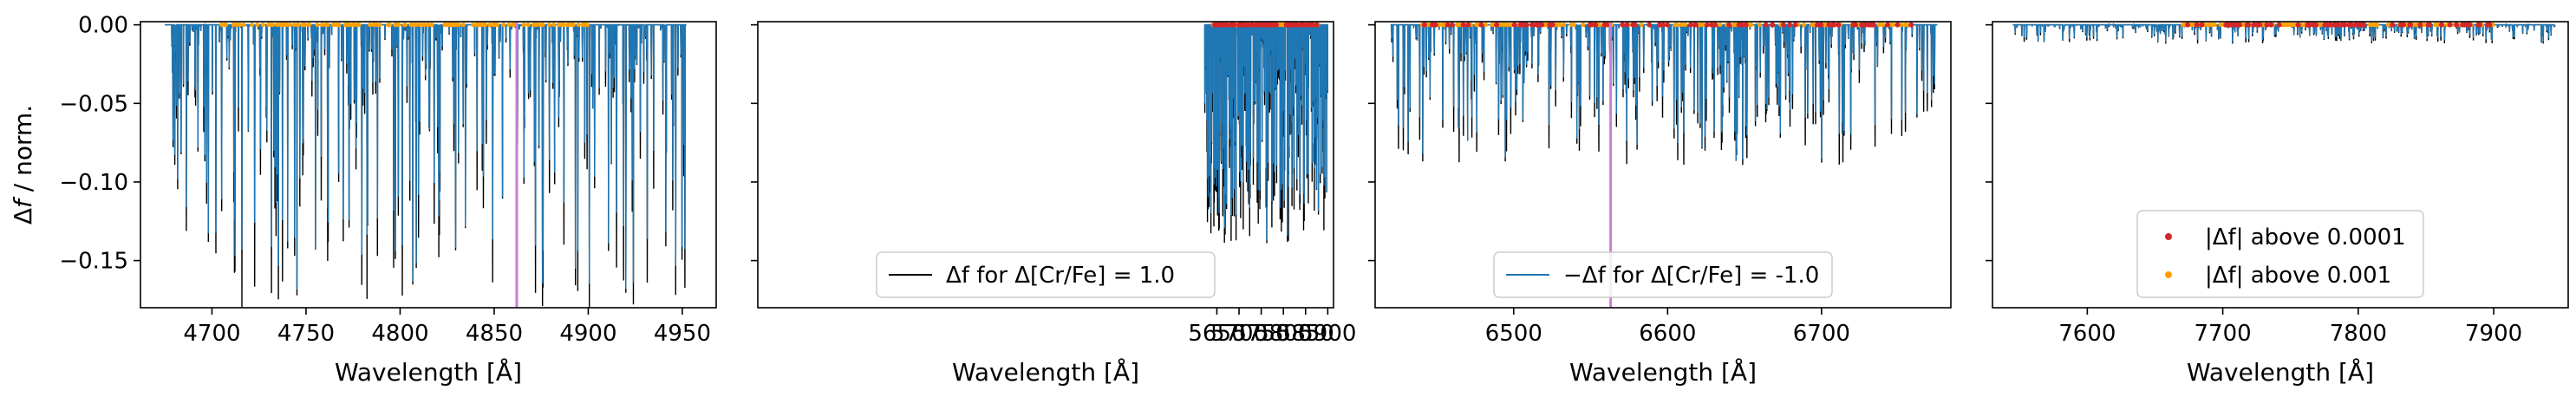 The width and height of the screenshot is (2576, 410). What do you see at coordinates (2223, 334) in the screenshot?
I see `x-tick-label: 7700` at bounding box center [2223, 334].